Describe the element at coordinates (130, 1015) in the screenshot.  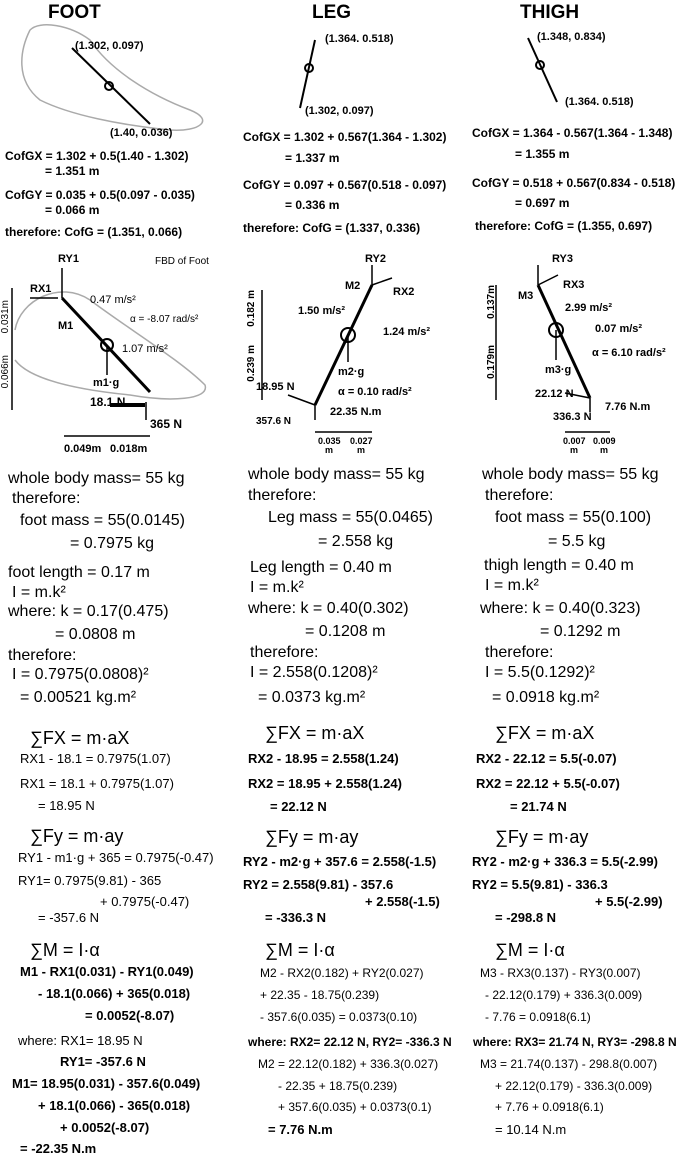
I see `equation-line: = 0.0052(-8.07)` at that location.